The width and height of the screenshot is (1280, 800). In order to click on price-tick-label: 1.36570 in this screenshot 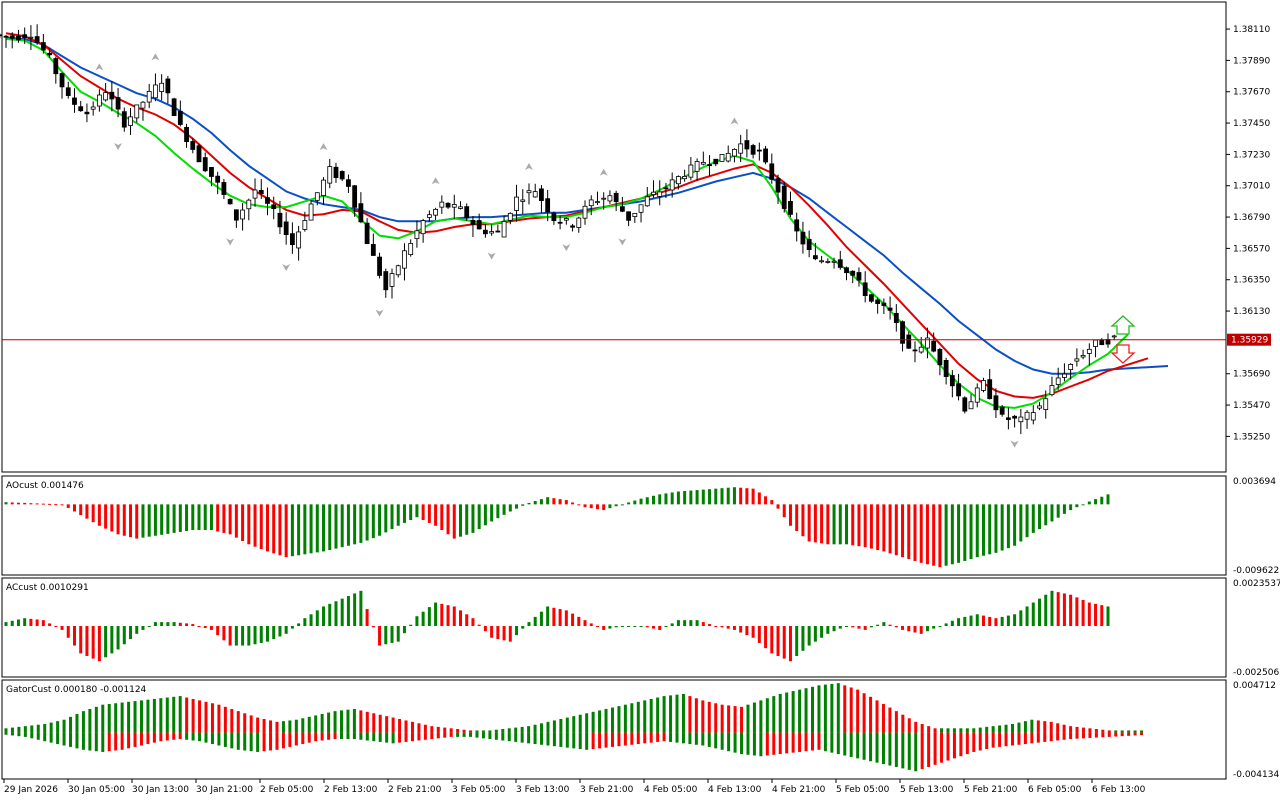, I will do `click(1251, 249)`.